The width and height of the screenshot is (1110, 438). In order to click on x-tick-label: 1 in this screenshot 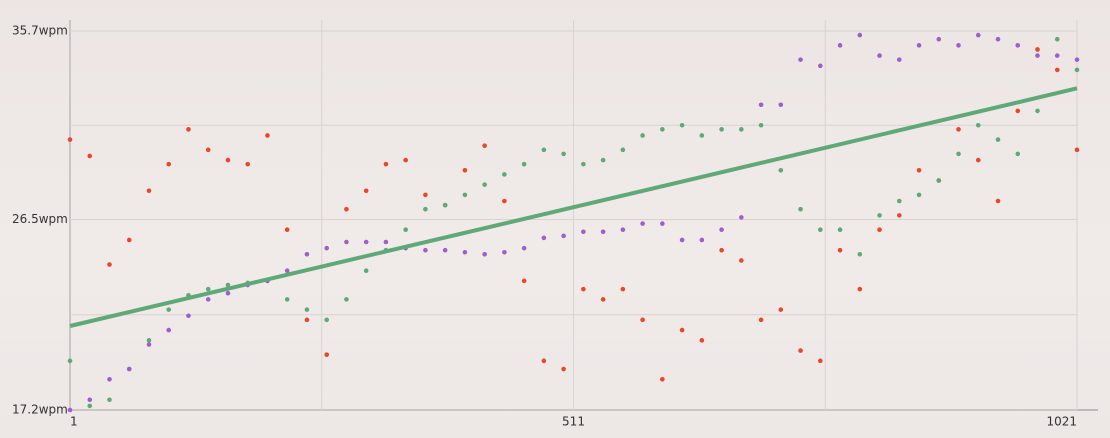, I will do `click(74, 422)`.